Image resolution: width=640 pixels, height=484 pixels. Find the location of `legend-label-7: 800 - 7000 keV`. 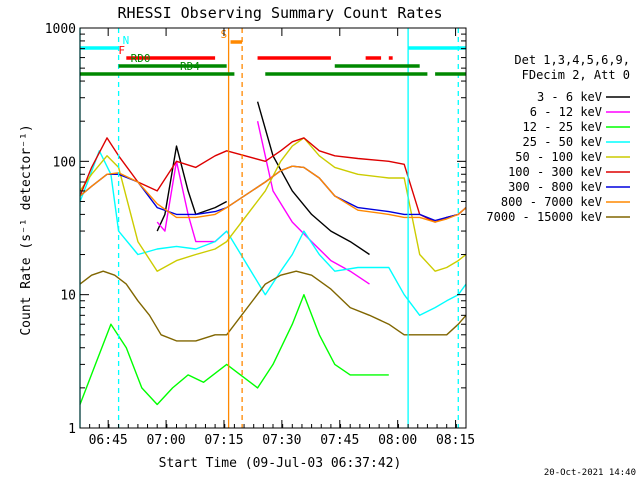

legend-label-7: 800 - 7000 keV is located at coordinates (551, 202).